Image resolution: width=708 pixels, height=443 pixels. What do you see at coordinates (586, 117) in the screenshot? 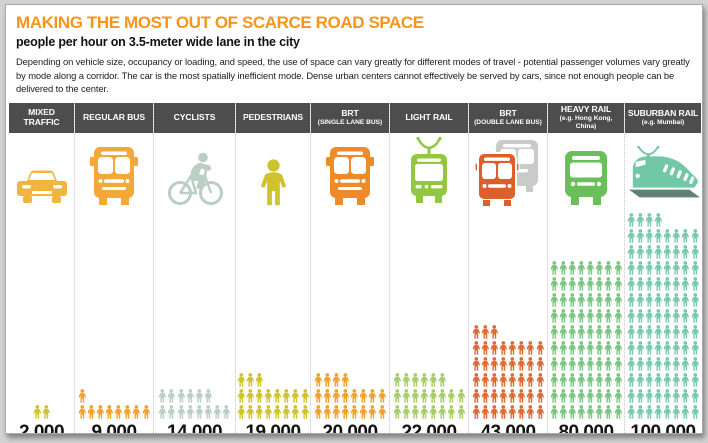
I see `mode-column-header: HEAVY RAIL (e.g. Hong Kong, China)` at bounding box center [586, 117].